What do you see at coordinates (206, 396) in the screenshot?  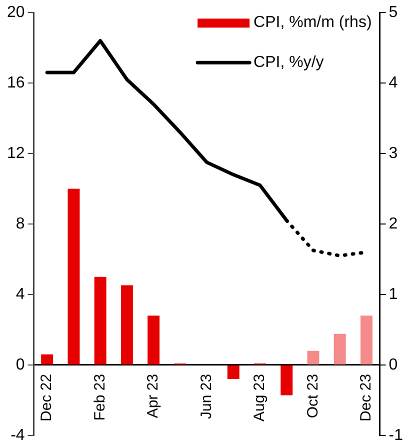 I see `x-tick-label: Jun 23` at bounding box center [206, 396].